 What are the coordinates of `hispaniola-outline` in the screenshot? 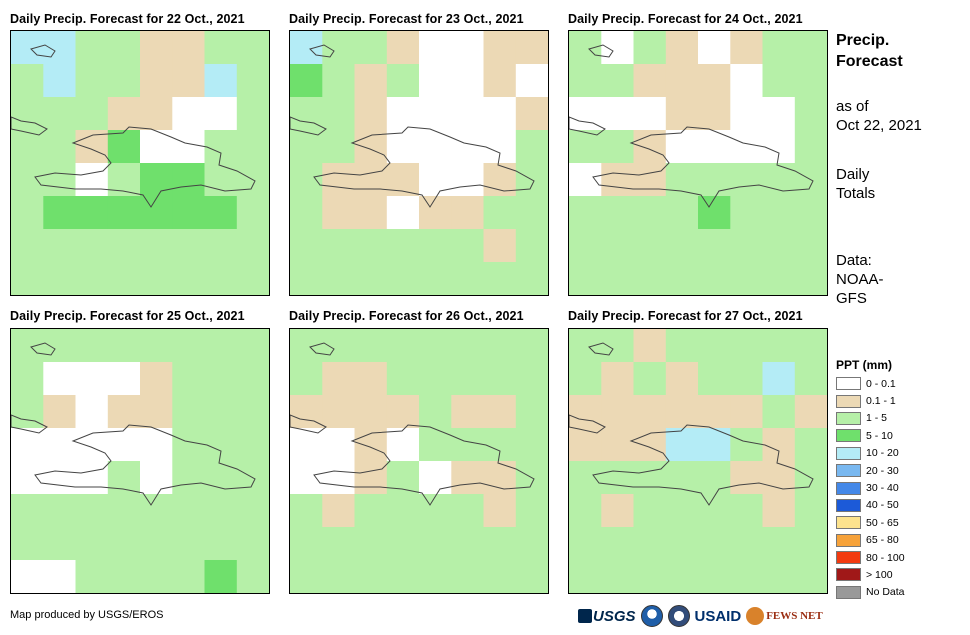 It's located at (145, 167).